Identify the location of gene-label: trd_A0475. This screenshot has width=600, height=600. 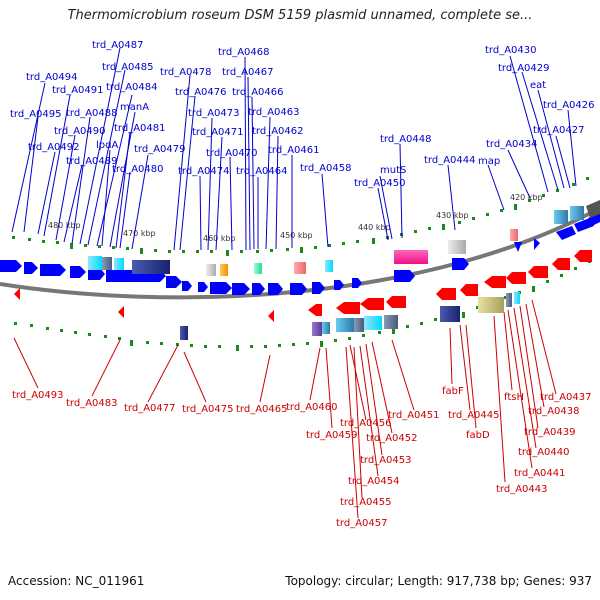
(208, 409).